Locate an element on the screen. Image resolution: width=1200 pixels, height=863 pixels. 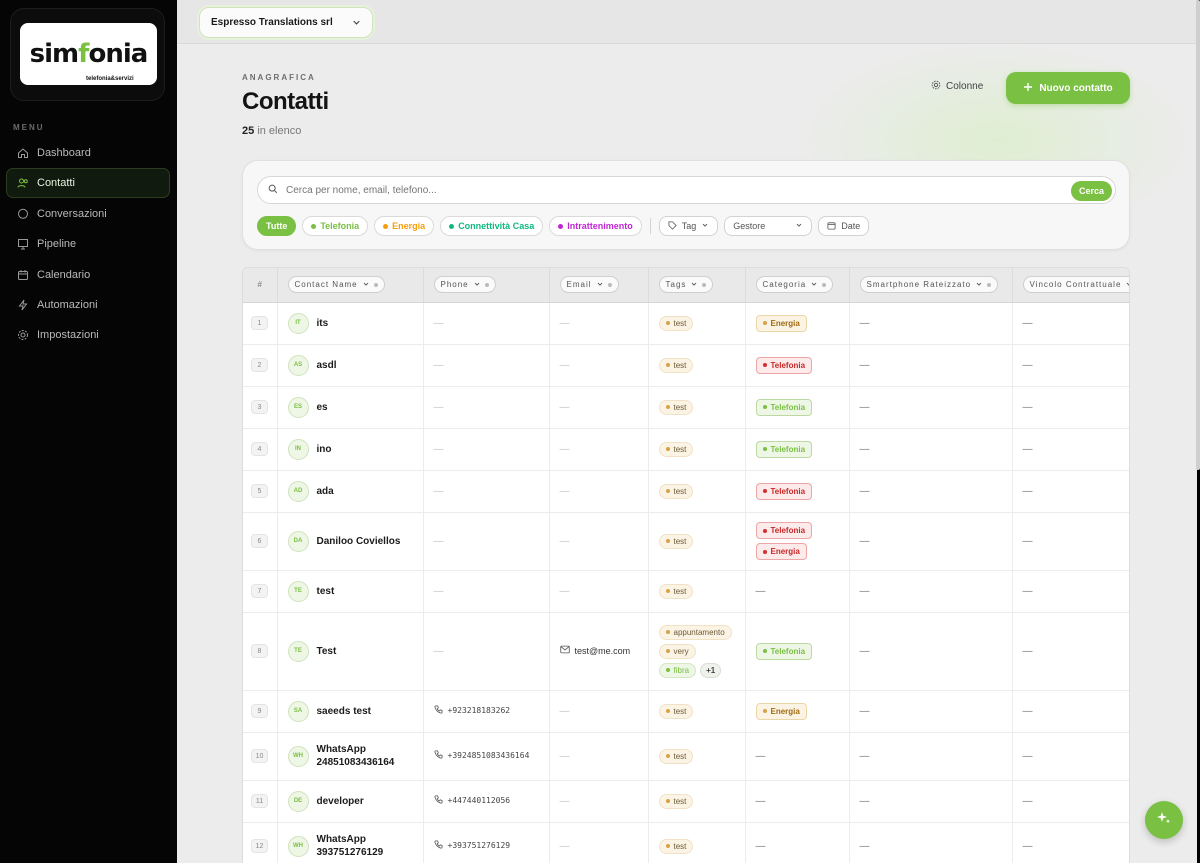
column-header-smartphone: Smartphone Rateizzato is located at coordinates (931, 285).